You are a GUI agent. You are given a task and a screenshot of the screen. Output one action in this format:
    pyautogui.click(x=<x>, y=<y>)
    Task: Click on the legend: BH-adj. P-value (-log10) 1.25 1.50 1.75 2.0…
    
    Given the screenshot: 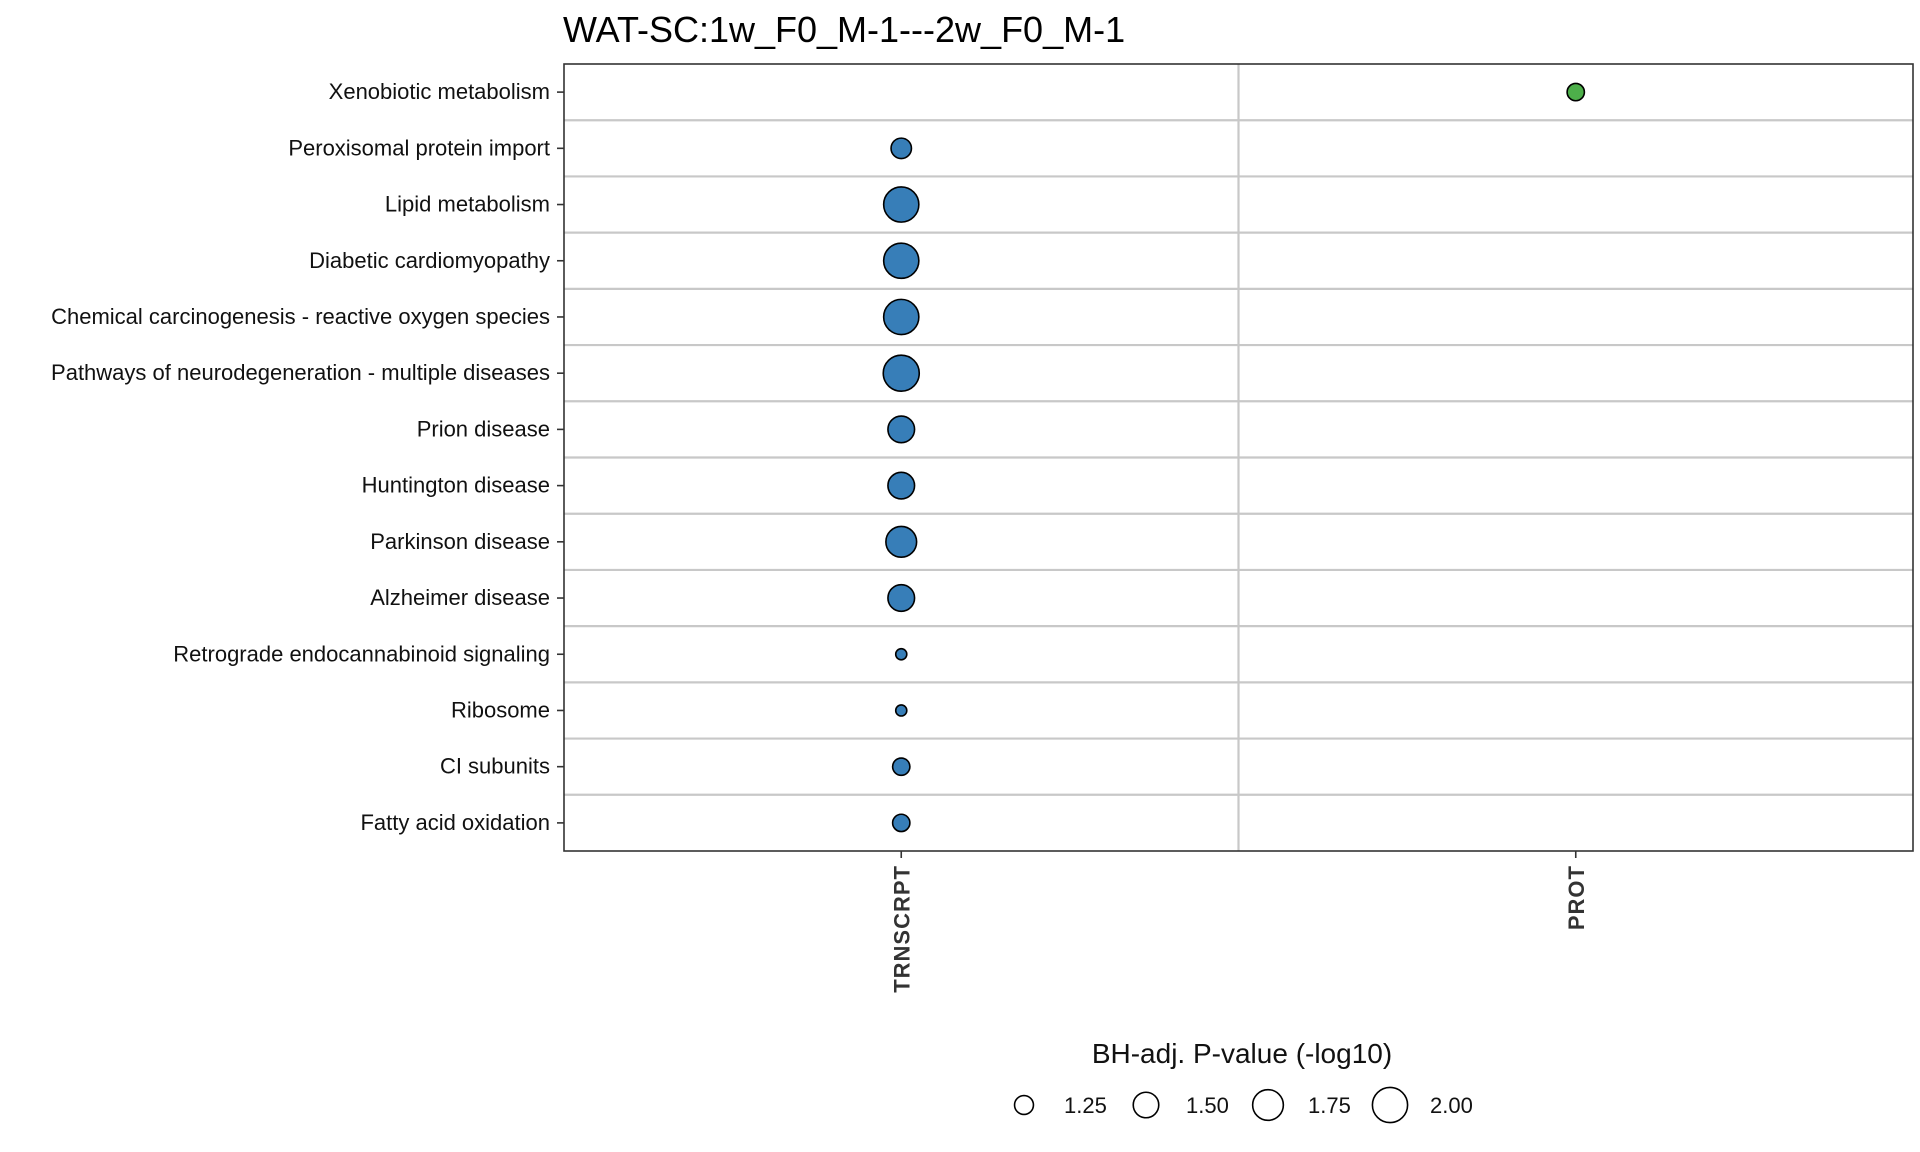 What is the action you would take?
    pyautogui.click(x=1243, y=1081)
    